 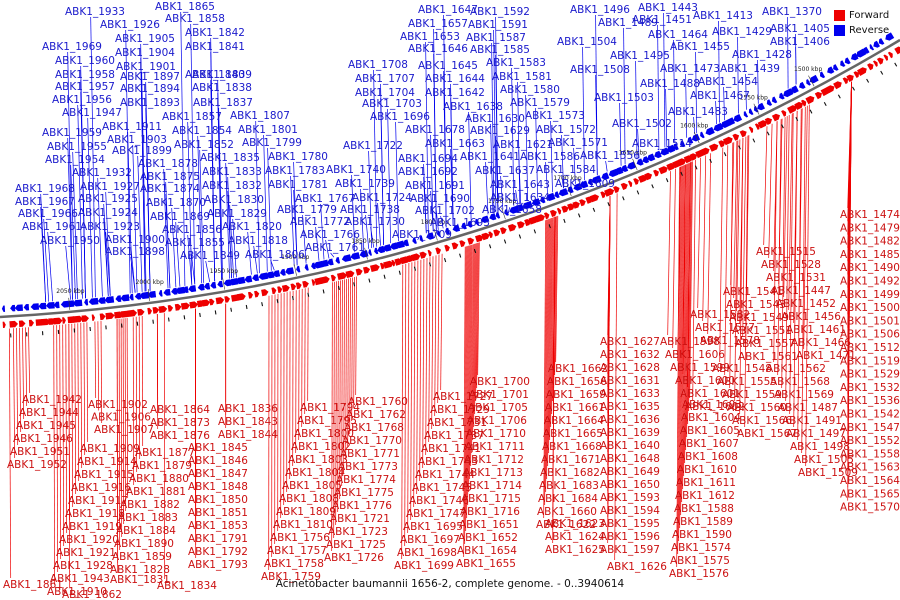 What do you see at coordinates (204, 145) in the screenshot?
I see `gene-label: ABK1_1852` at bounding box center [204, 145].